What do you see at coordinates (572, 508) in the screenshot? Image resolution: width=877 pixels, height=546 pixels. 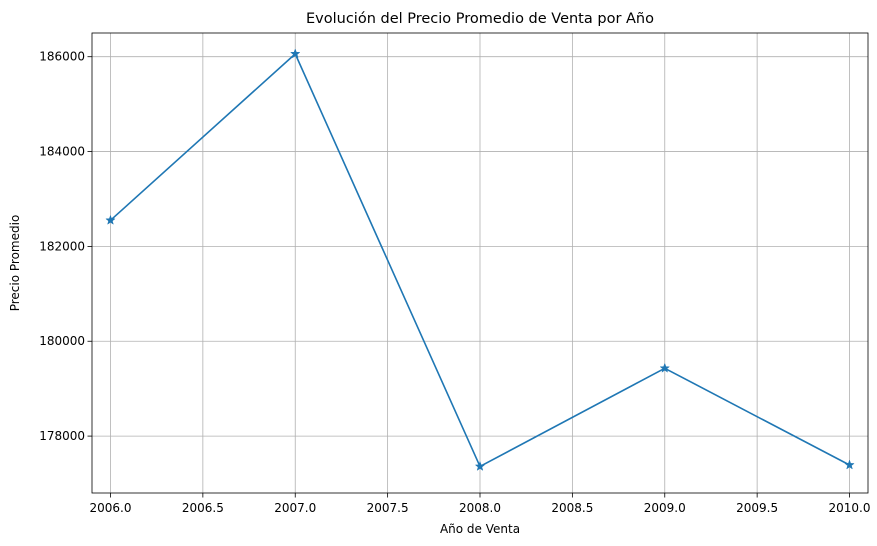 I see `x-tick-label: 2008.5` at bounding box center [572, 508].